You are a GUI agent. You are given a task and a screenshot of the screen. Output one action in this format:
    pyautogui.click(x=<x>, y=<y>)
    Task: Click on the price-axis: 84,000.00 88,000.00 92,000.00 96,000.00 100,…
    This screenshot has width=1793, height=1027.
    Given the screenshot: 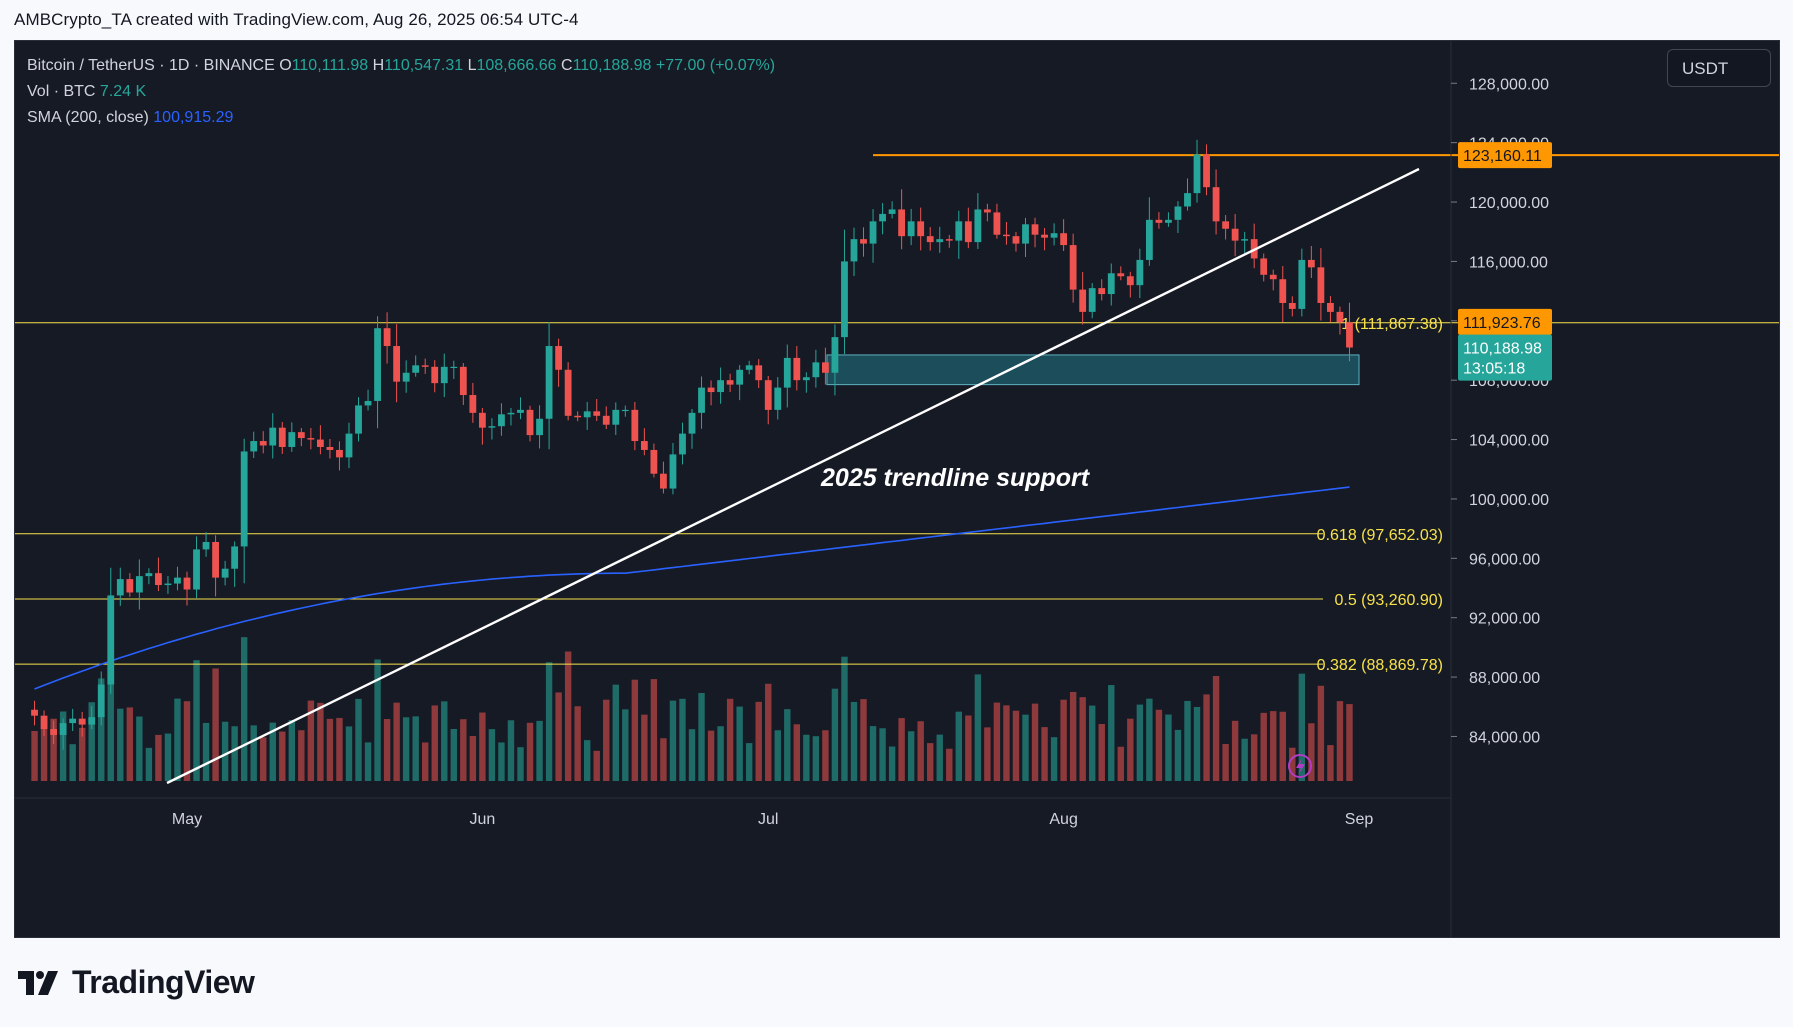 What is the action you would take?
    pyautogui.click(x=1501, y=489)
    